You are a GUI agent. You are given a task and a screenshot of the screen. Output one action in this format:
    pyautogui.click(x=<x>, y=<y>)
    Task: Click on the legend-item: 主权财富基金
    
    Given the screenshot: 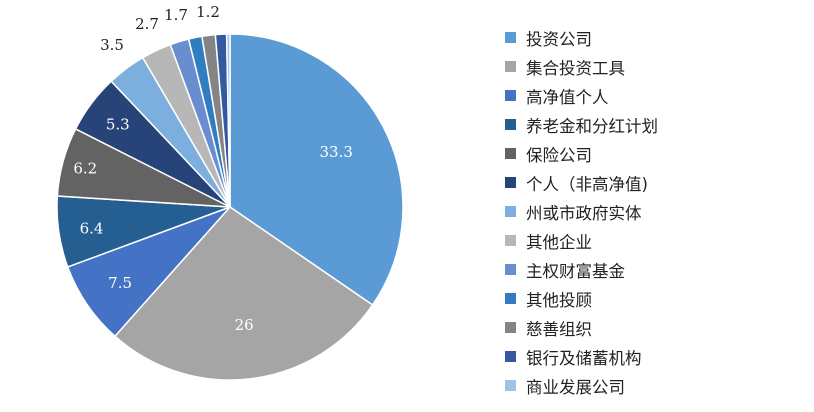 What is the action you would take?
    pyautogui.click(x=581, y=269)
    